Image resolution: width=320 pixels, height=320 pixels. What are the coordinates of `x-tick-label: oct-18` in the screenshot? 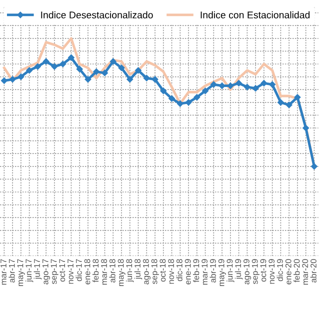 It's located at (163, 270).